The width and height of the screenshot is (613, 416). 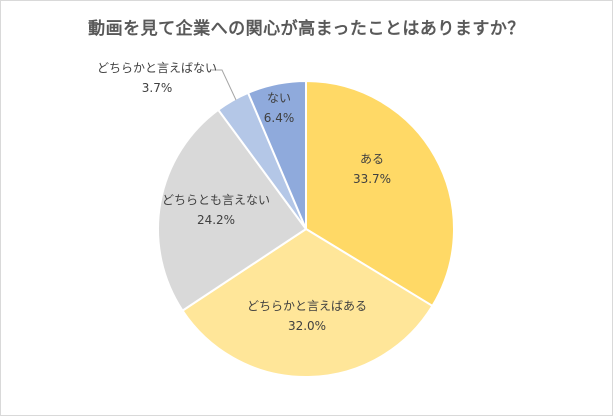 I want to click on chart-title: 動画を見て企業への関心が高まったことはありますか？, so click(x=306, y=29).